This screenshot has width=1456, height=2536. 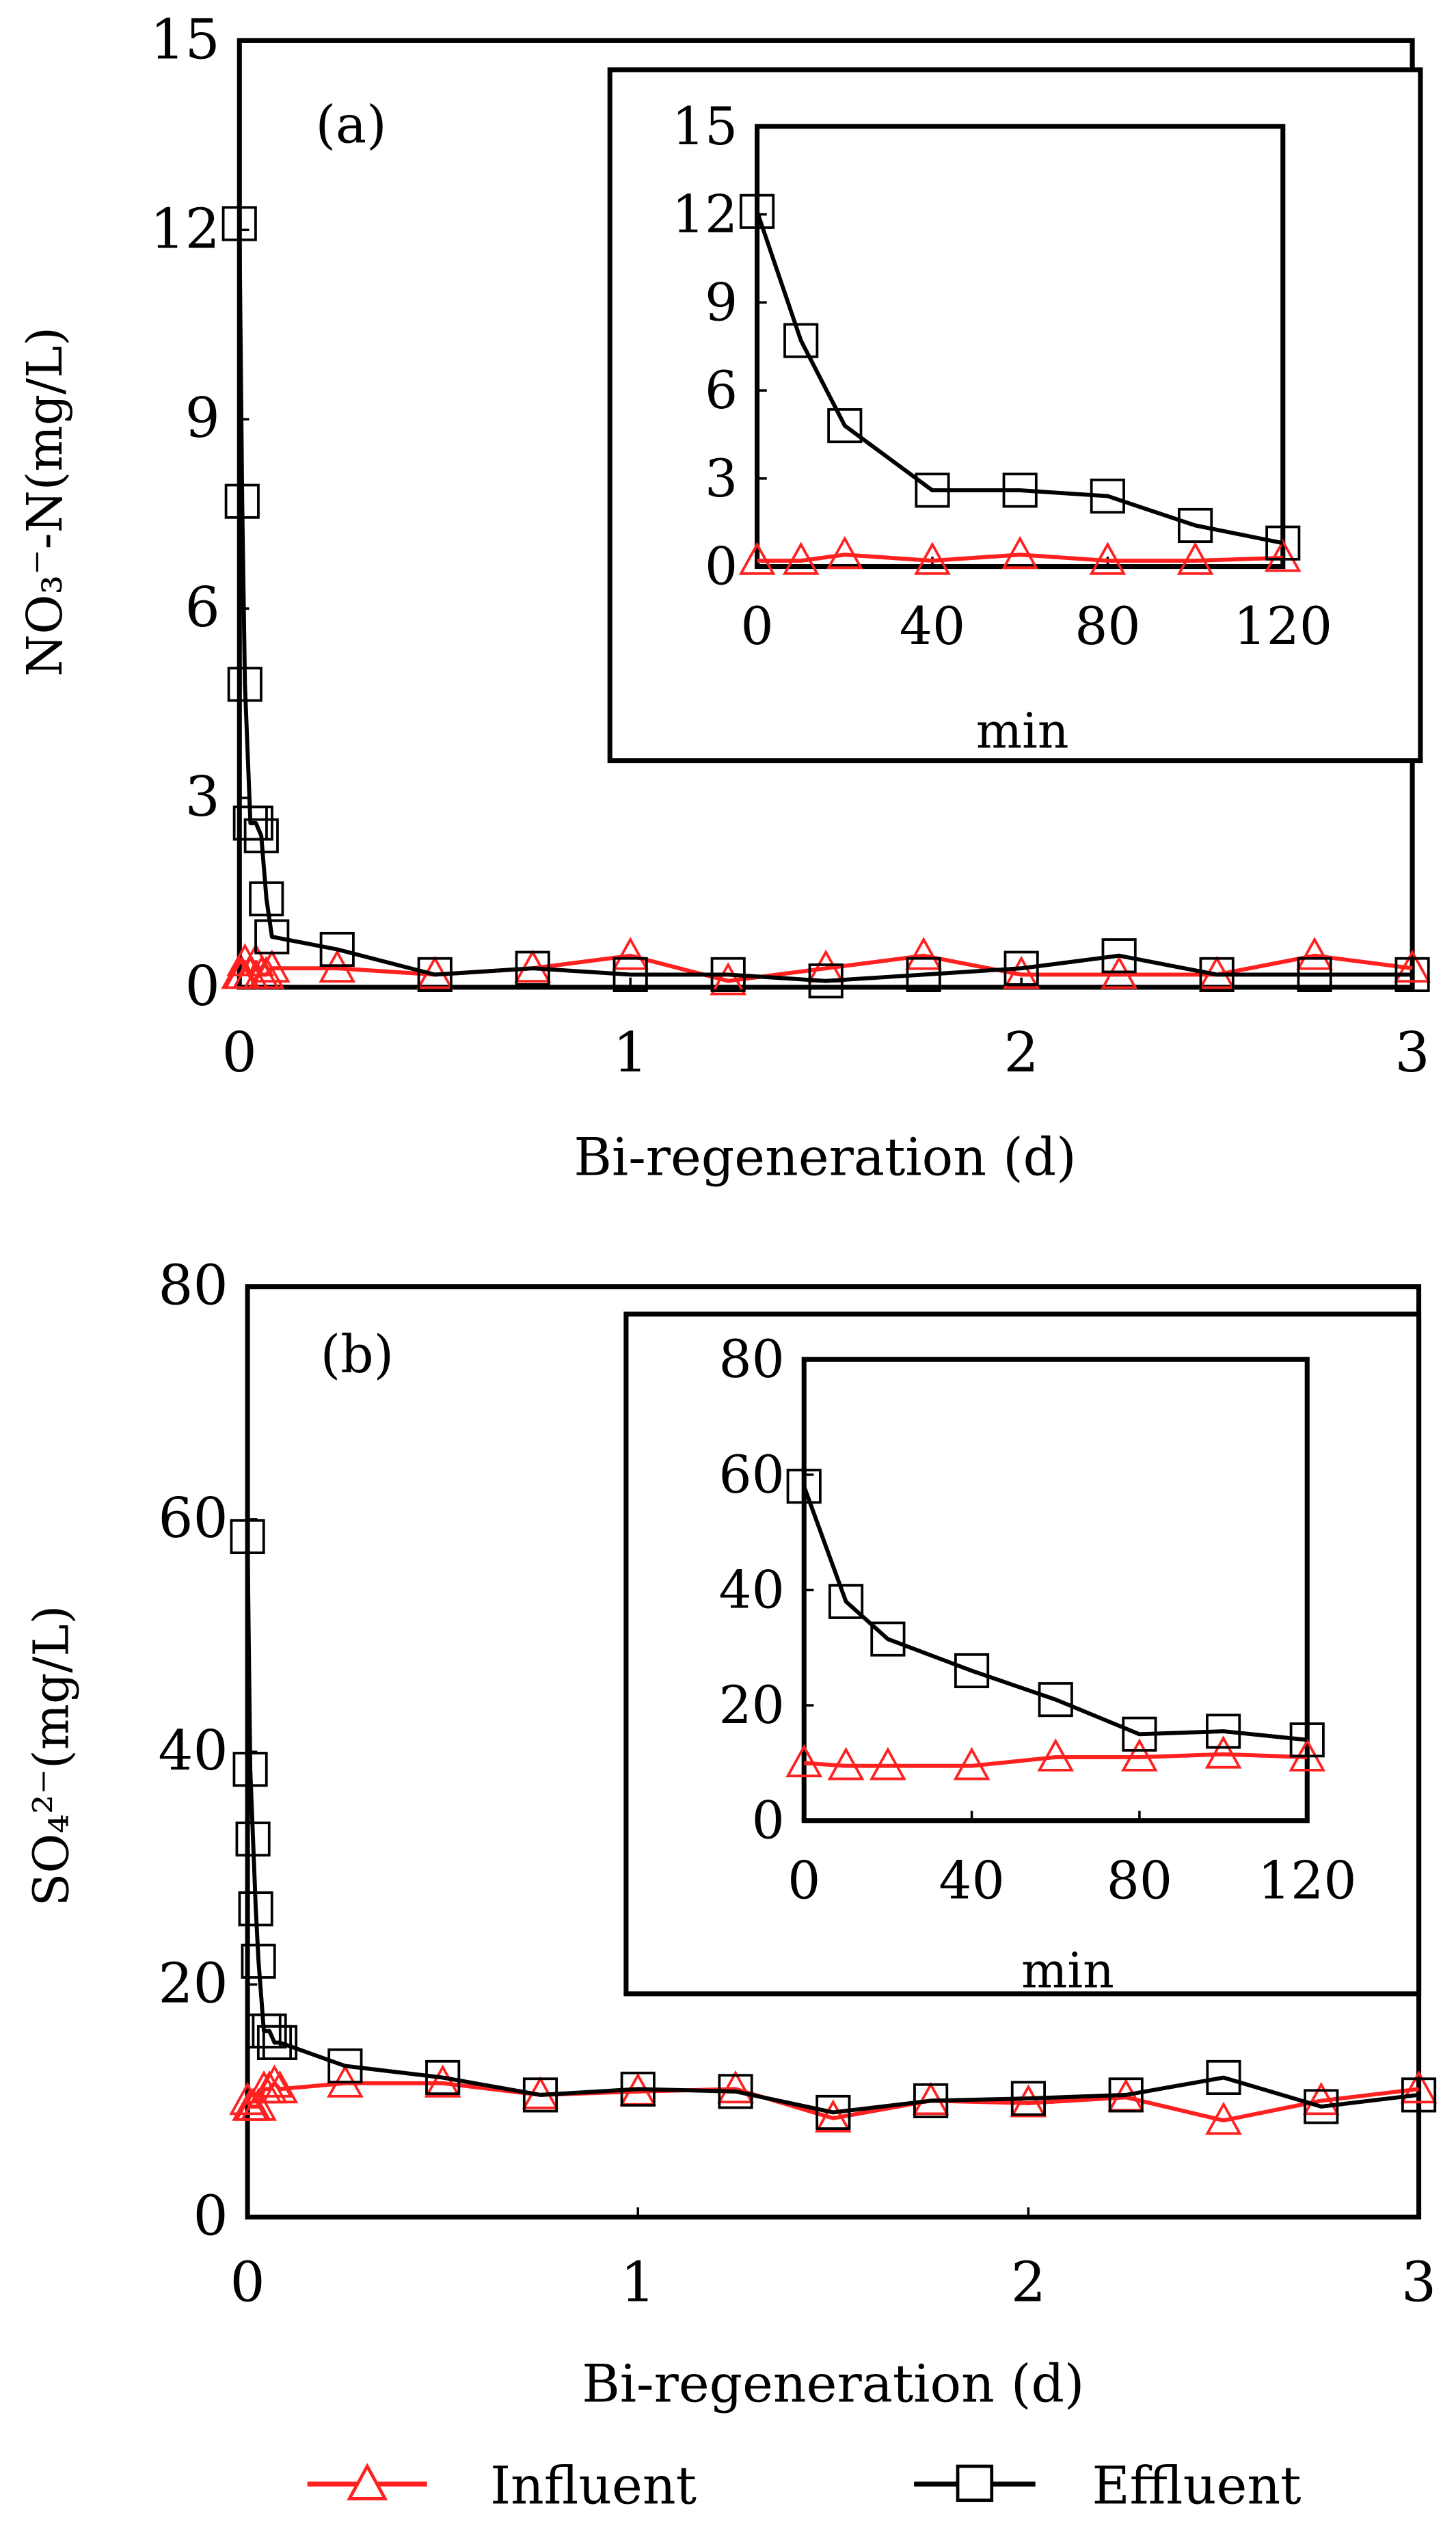 What do you see at coordinates (51, 1756) in the screenshot?
I see `panel-b-ylabel: SO₄²⁻(mg/L)` at bounding box center [51, 1756].